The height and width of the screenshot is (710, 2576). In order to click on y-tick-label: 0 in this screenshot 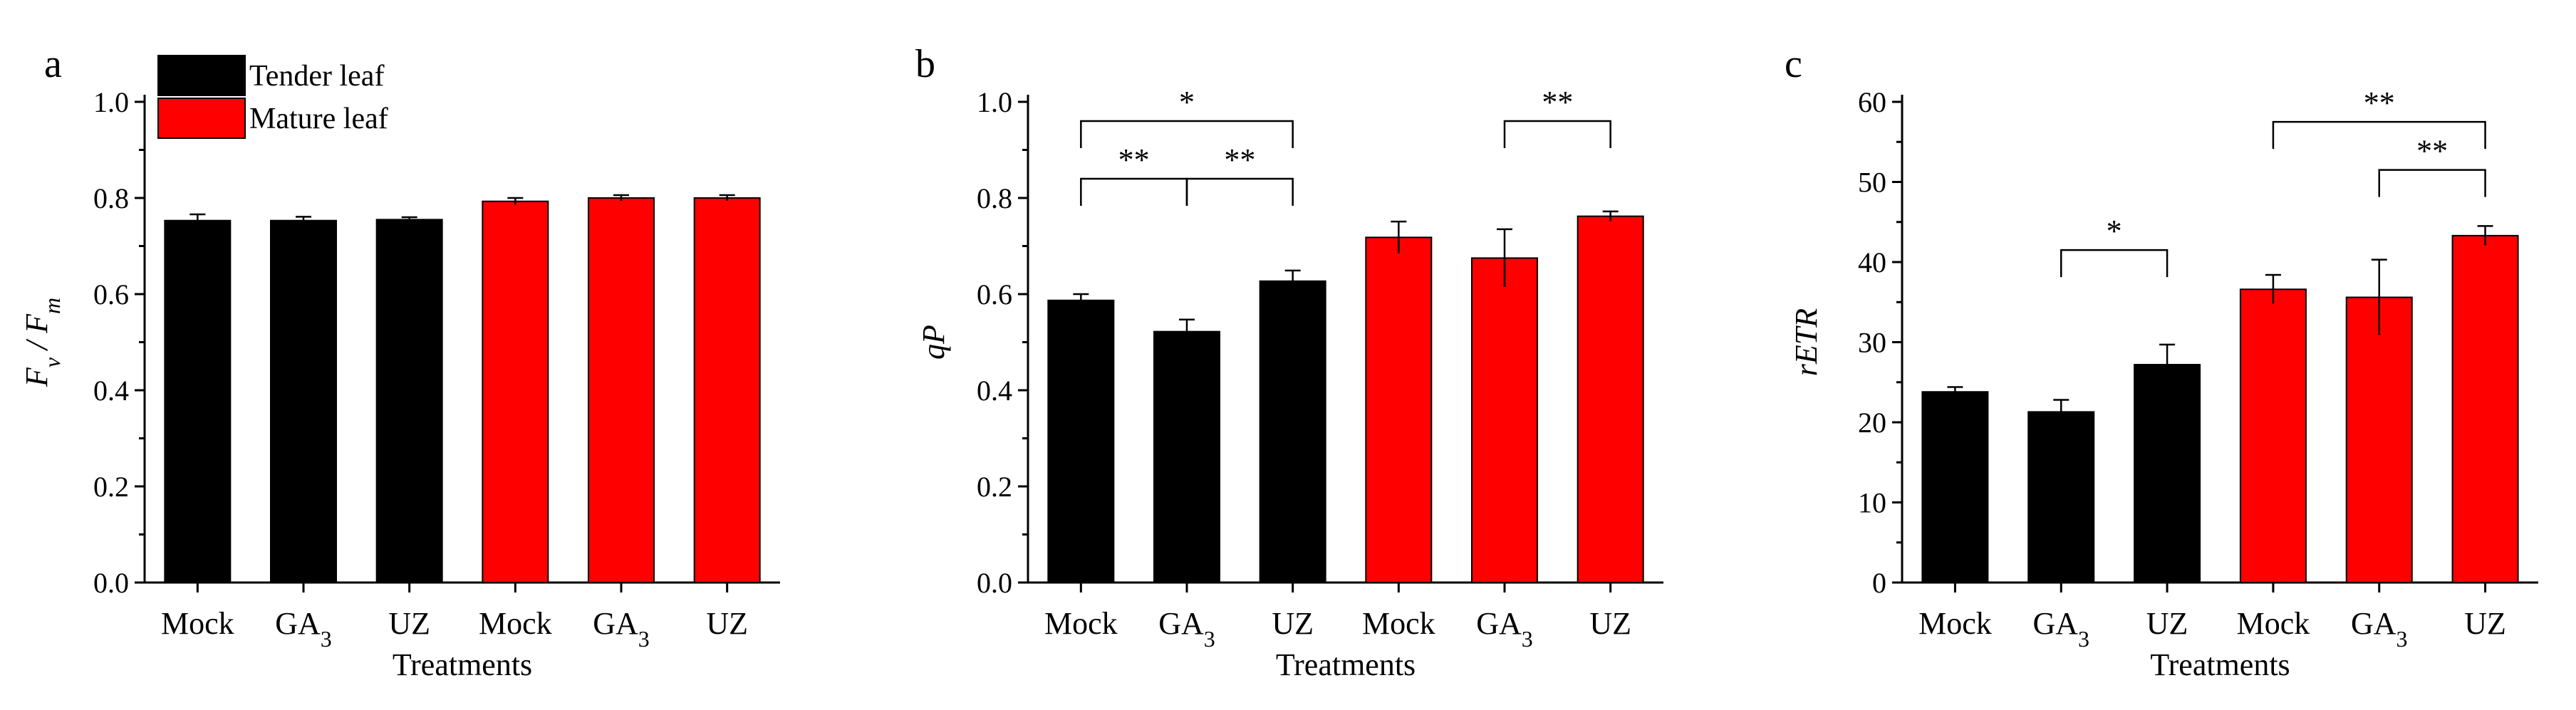, I will do `click(1879, 583)`.